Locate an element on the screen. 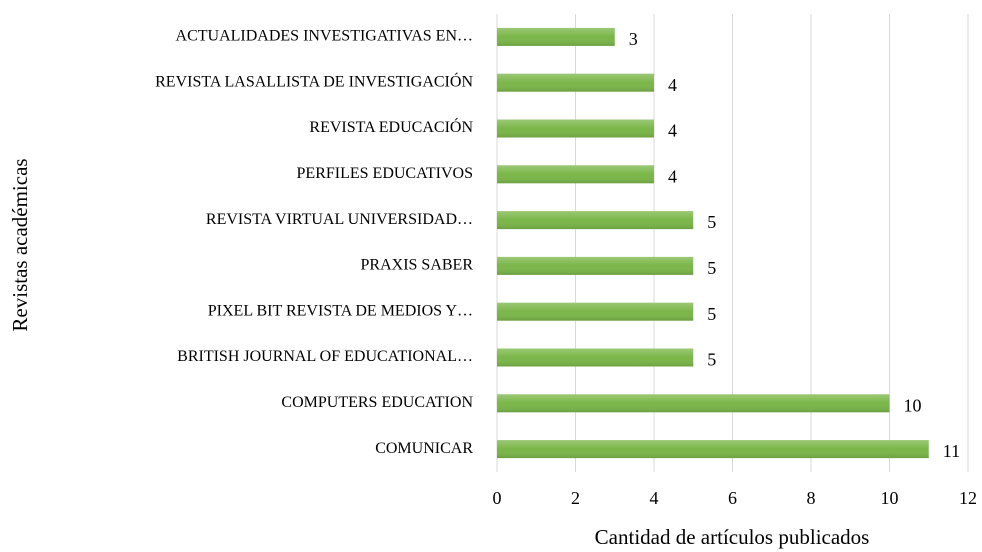  x-tick-label: 6 is located at coordinates (732, 498).